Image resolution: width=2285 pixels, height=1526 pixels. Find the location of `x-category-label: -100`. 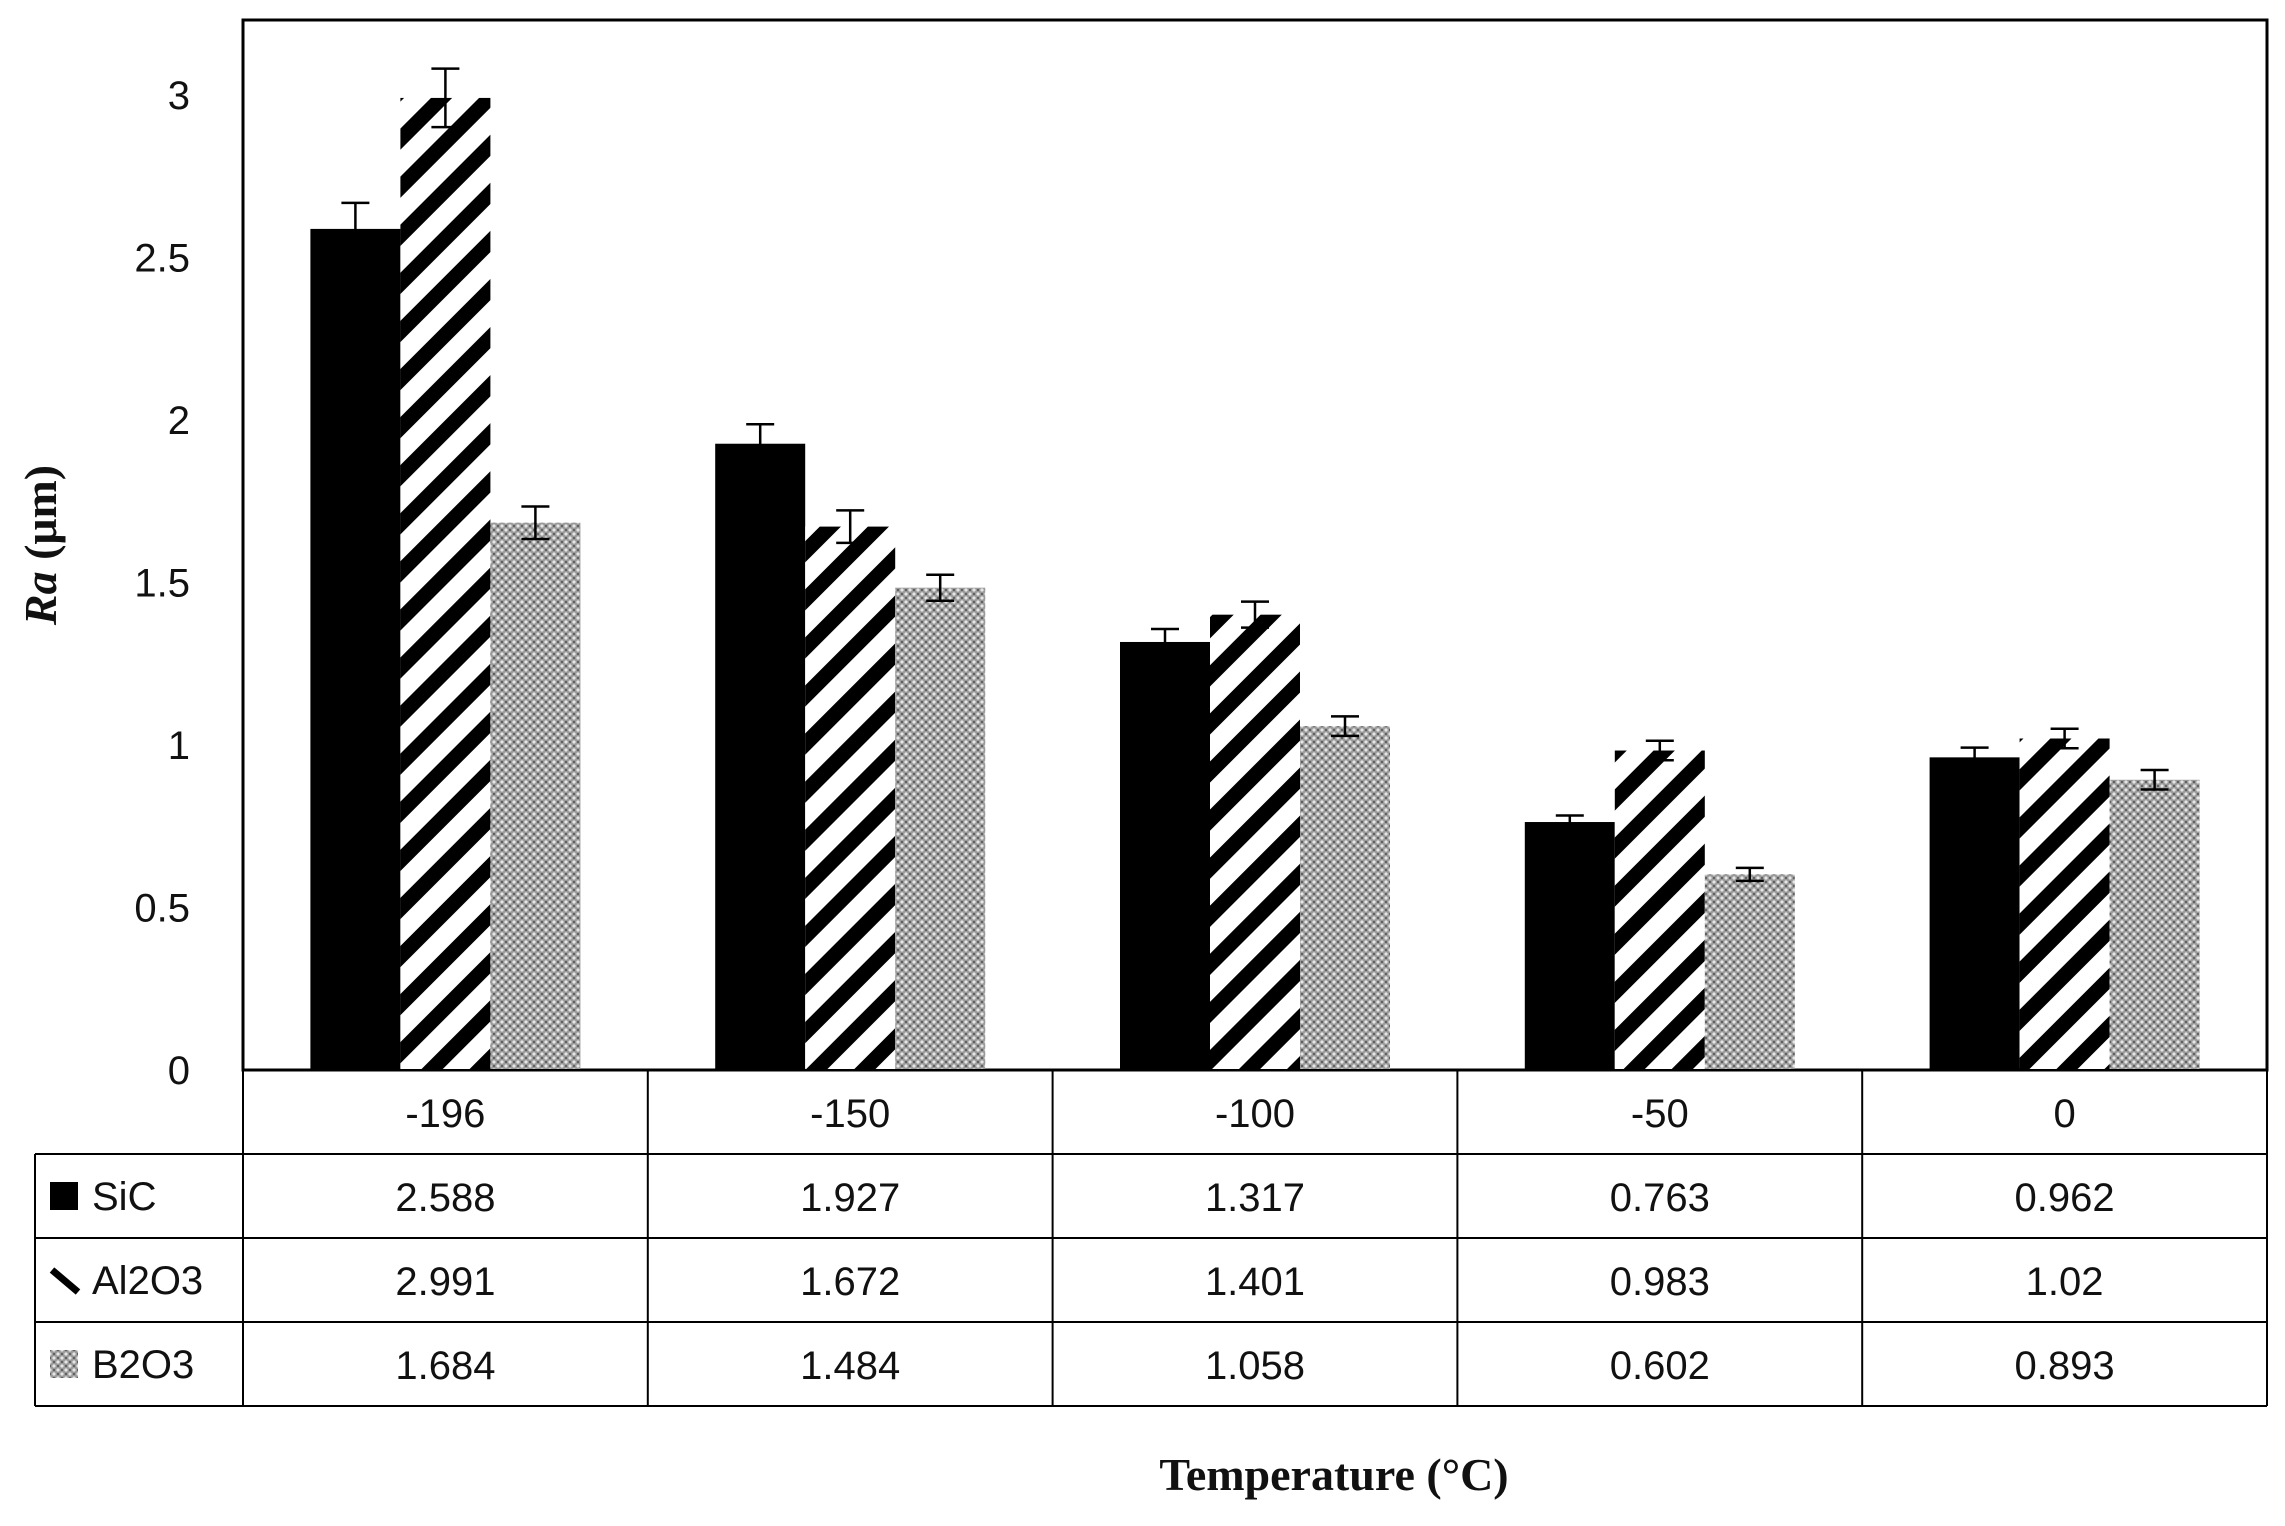

x-category-label: -100 is located at coordinates (1255, 1114).